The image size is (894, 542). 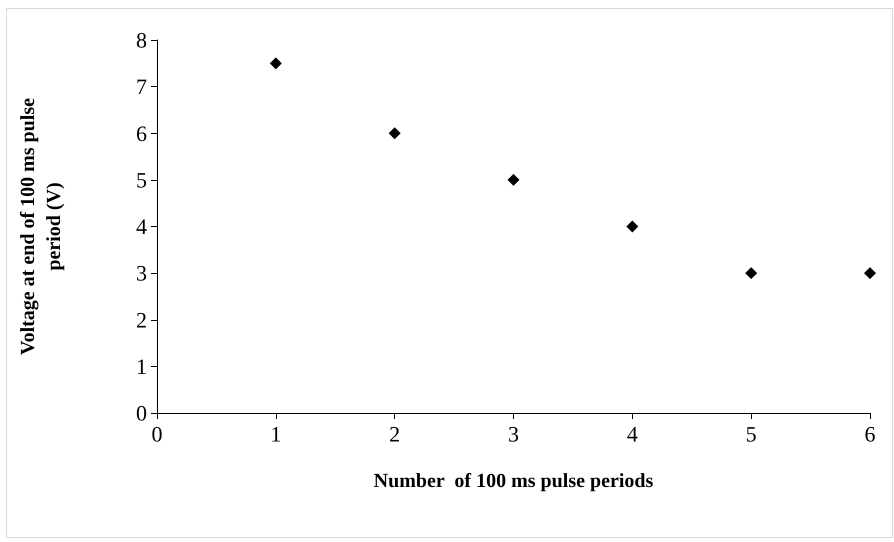 I want to click on y-tick-label: 0, so click(x=141, y=413).